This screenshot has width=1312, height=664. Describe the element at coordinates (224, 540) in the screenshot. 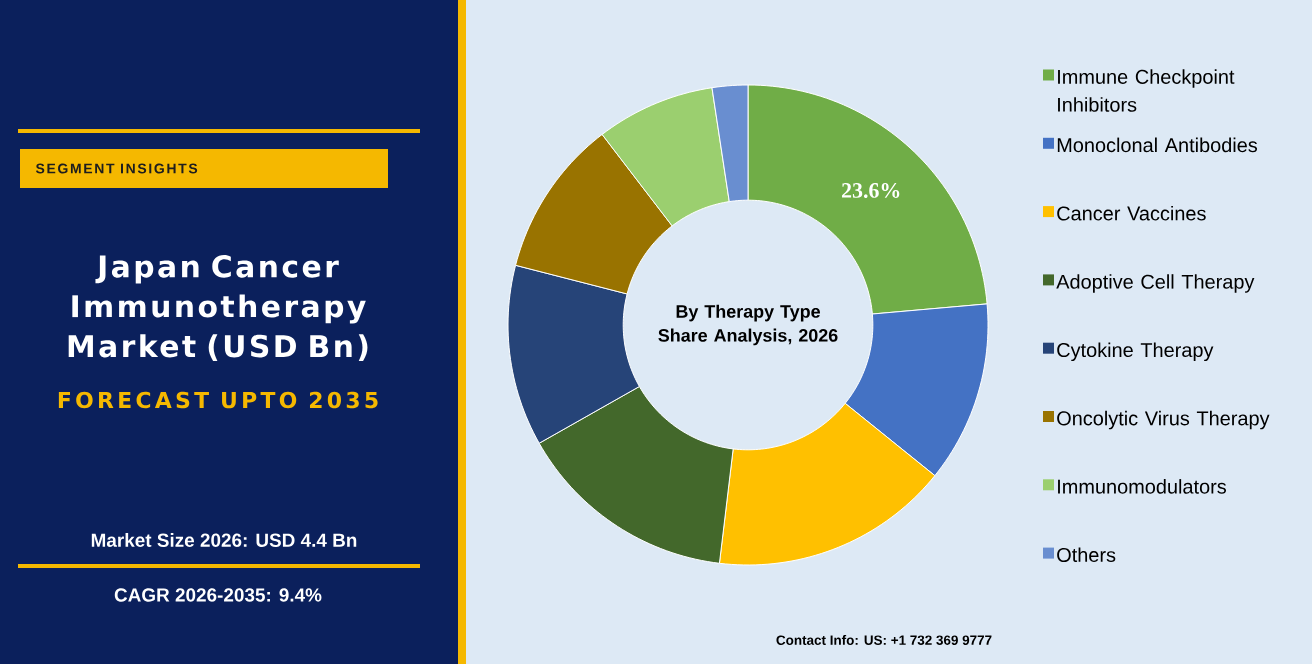

I see `text: Market Size 2026: USD 4.4 Bn` at that location.